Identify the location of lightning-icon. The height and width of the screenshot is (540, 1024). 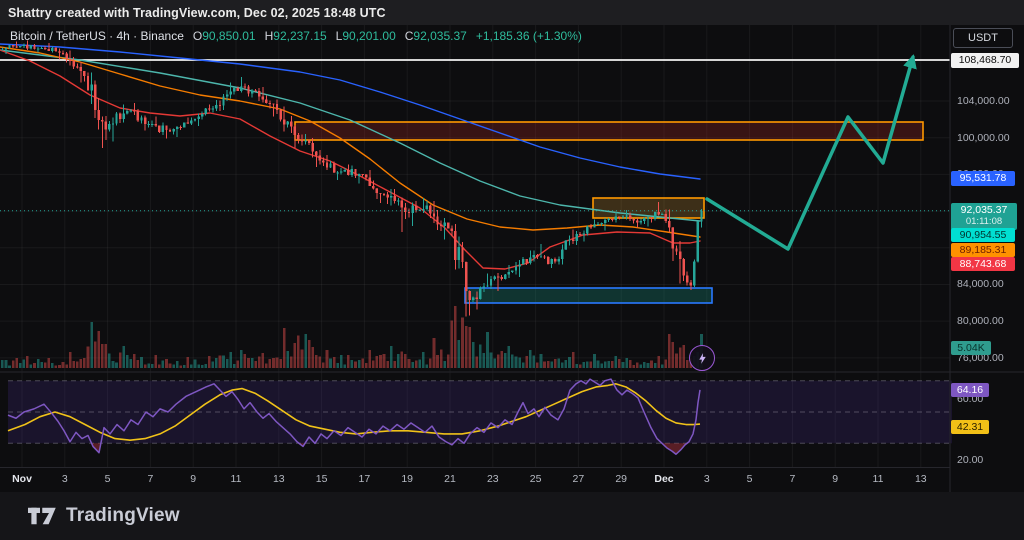
(702, 358).